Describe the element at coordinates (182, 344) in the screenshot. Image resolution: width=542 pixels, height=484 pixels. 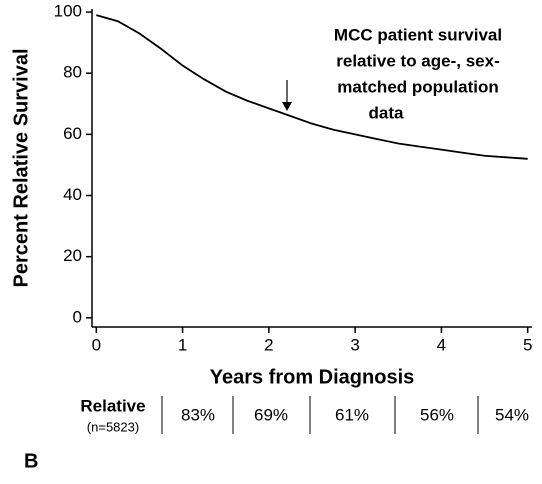
I see `x-tick-label: 1` at that location.